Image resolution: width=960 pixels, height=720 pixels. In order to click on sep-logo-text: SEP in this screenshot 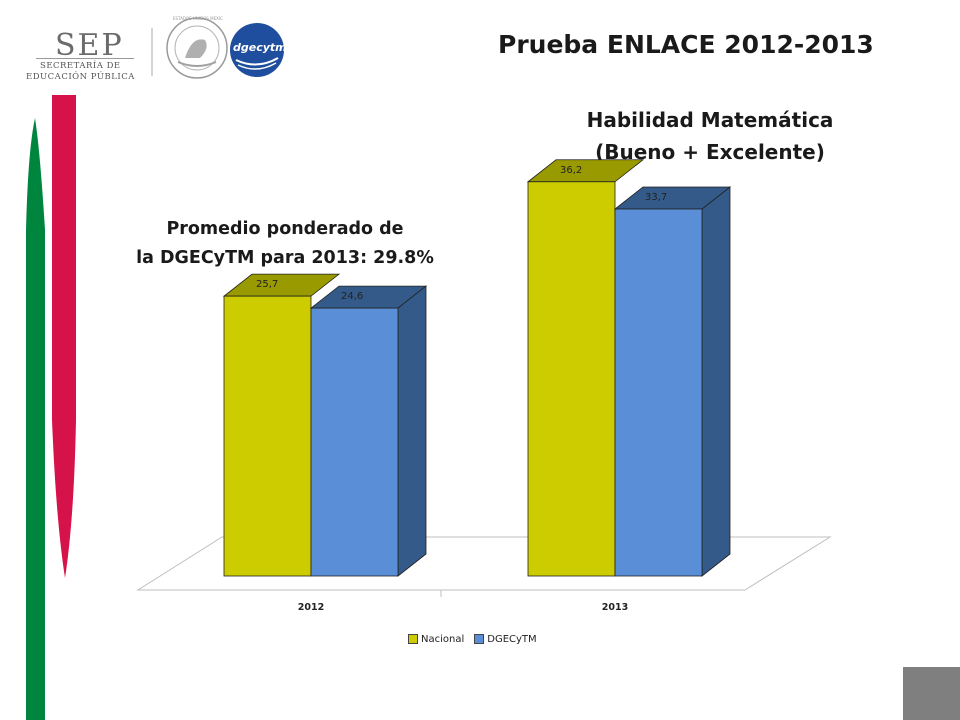, I will do `click(89, 45)`.